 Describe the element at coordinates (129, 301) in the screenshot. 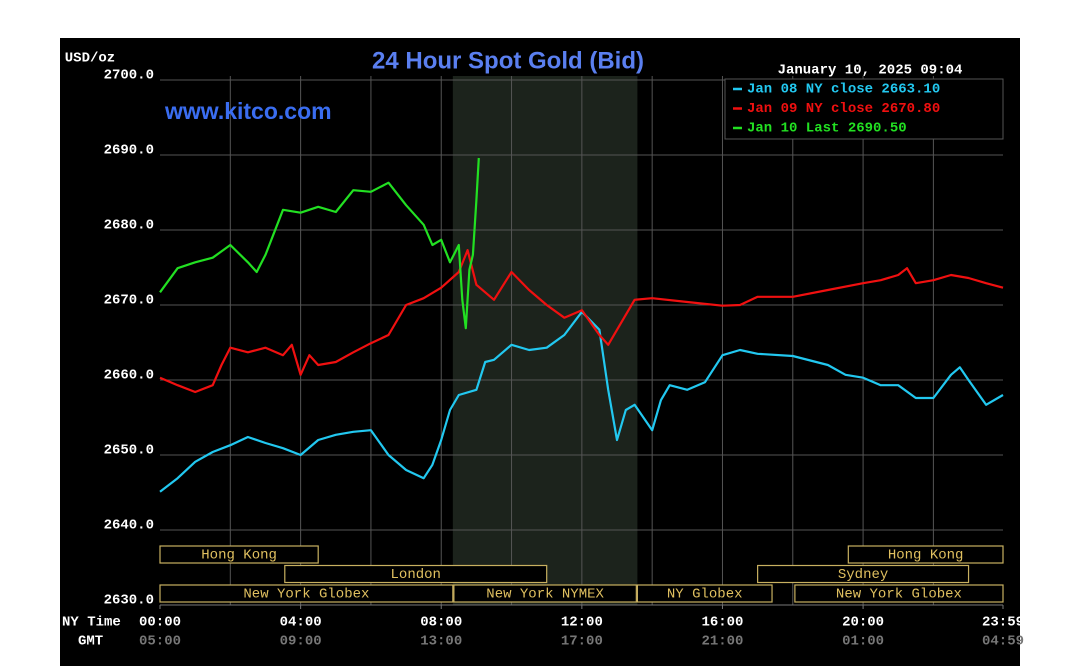

I see `y-tick-label: 2670.0` at that location.